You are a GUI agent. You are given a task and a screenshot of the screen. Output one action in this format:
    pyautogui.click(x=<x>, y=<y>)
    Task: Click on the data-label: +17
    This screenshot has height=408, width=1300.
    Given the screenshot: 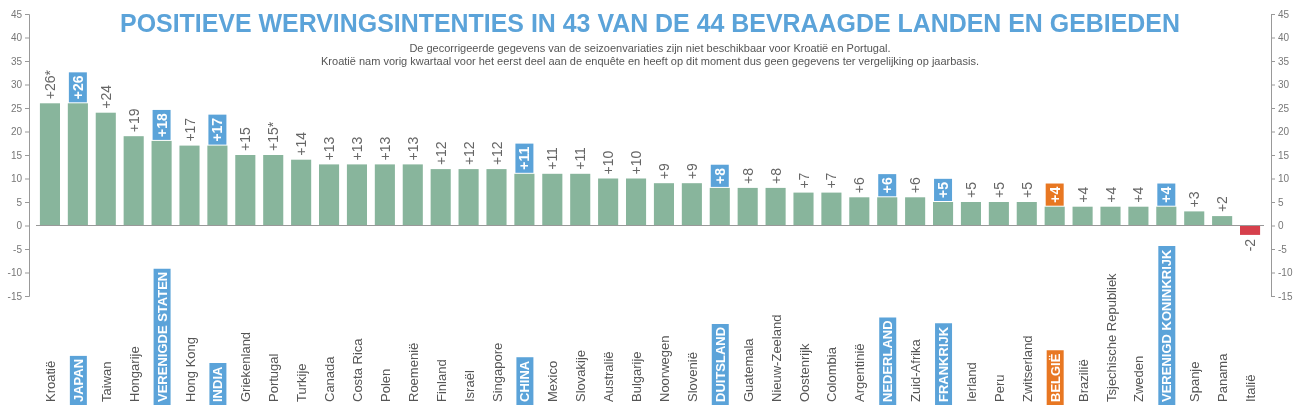 What is the action you would take?
    pyautogui.click(x=217, y=129)
    